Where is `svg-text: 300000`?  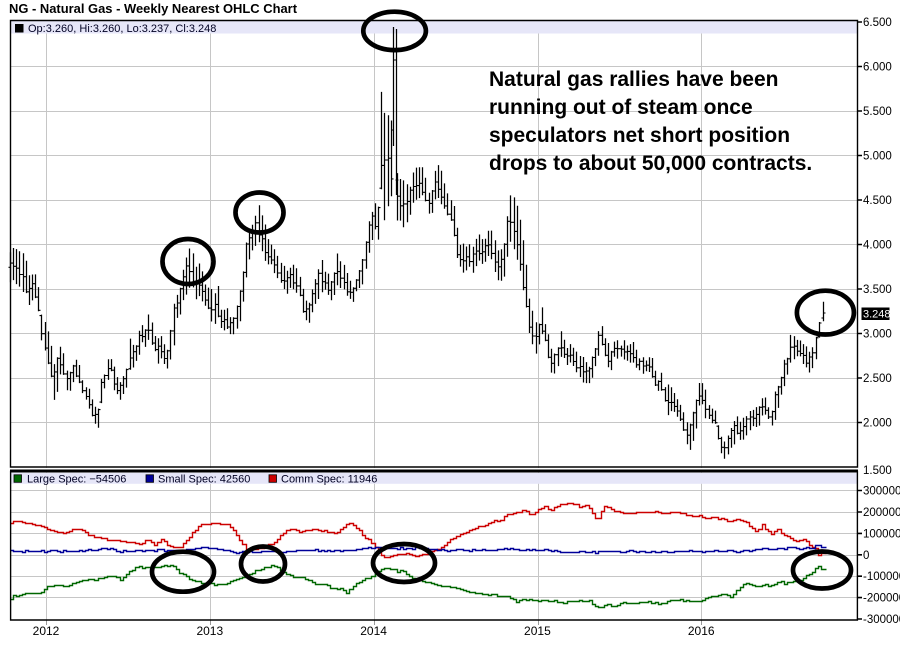 svg-text: 300000 is located at coordinates (881, 492).